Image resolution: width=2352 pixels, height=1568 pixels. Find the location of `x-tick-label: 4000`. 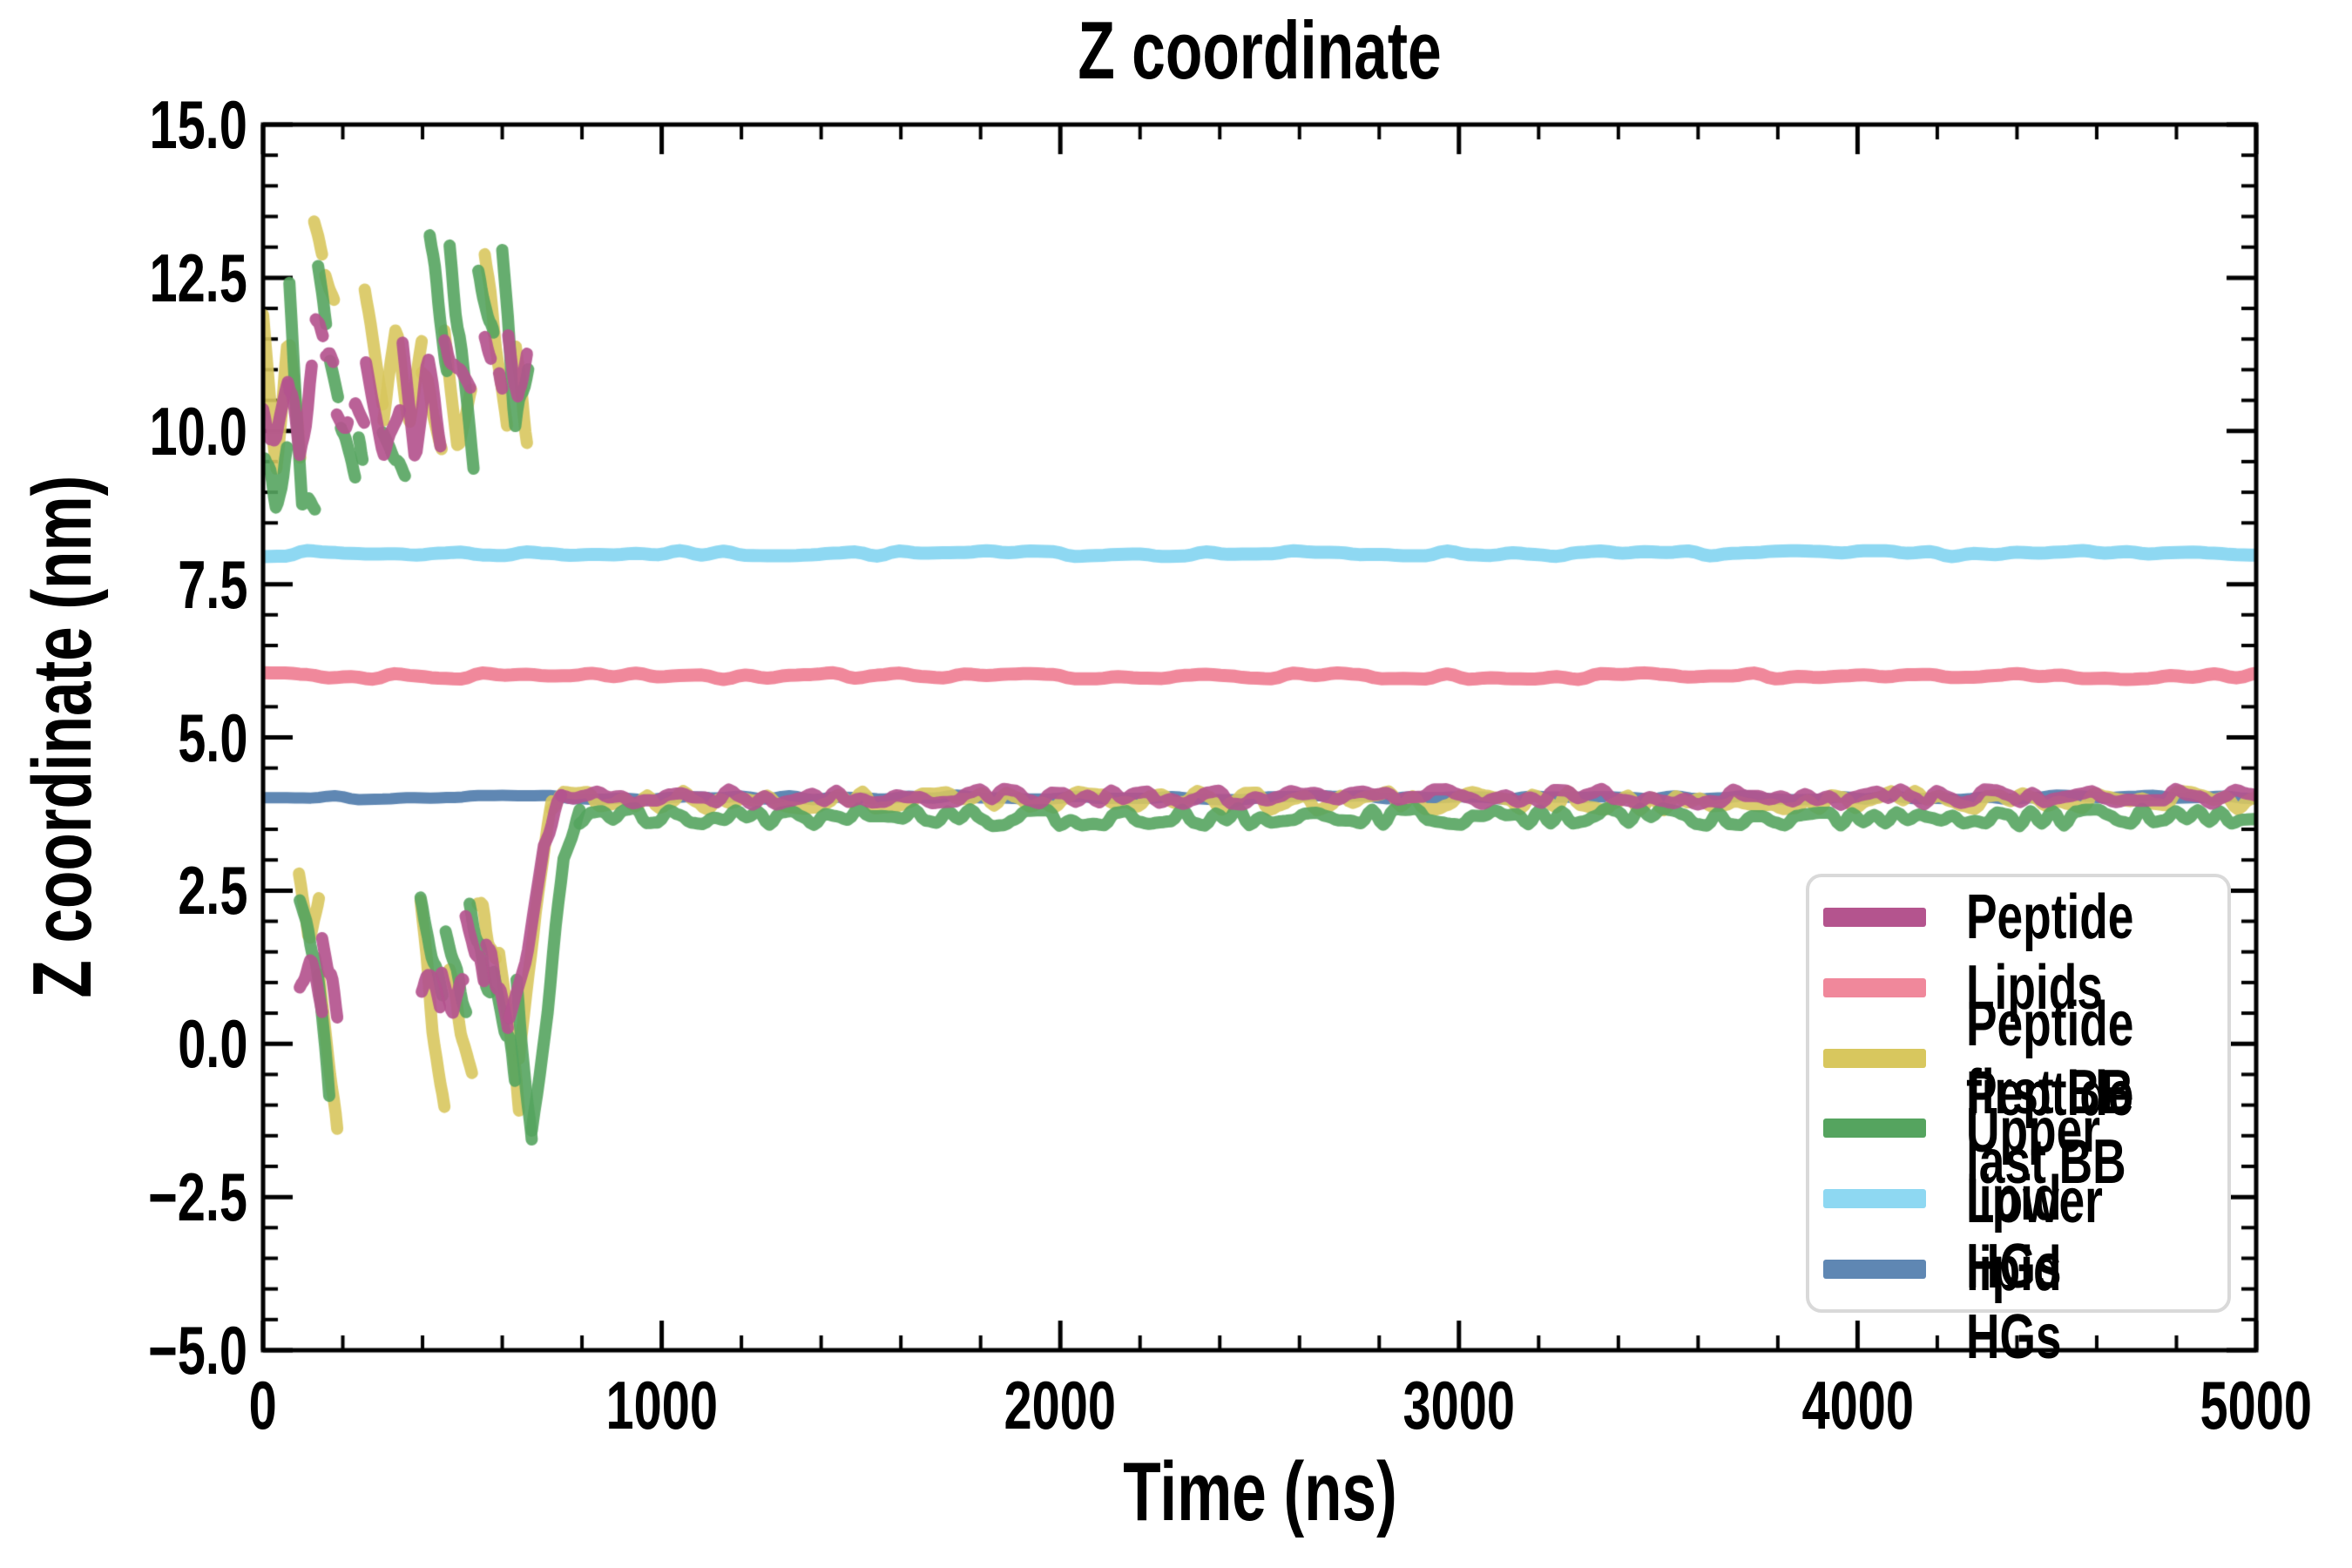

x-tick-label: 4000 is located at coordinates (1857, 1405).